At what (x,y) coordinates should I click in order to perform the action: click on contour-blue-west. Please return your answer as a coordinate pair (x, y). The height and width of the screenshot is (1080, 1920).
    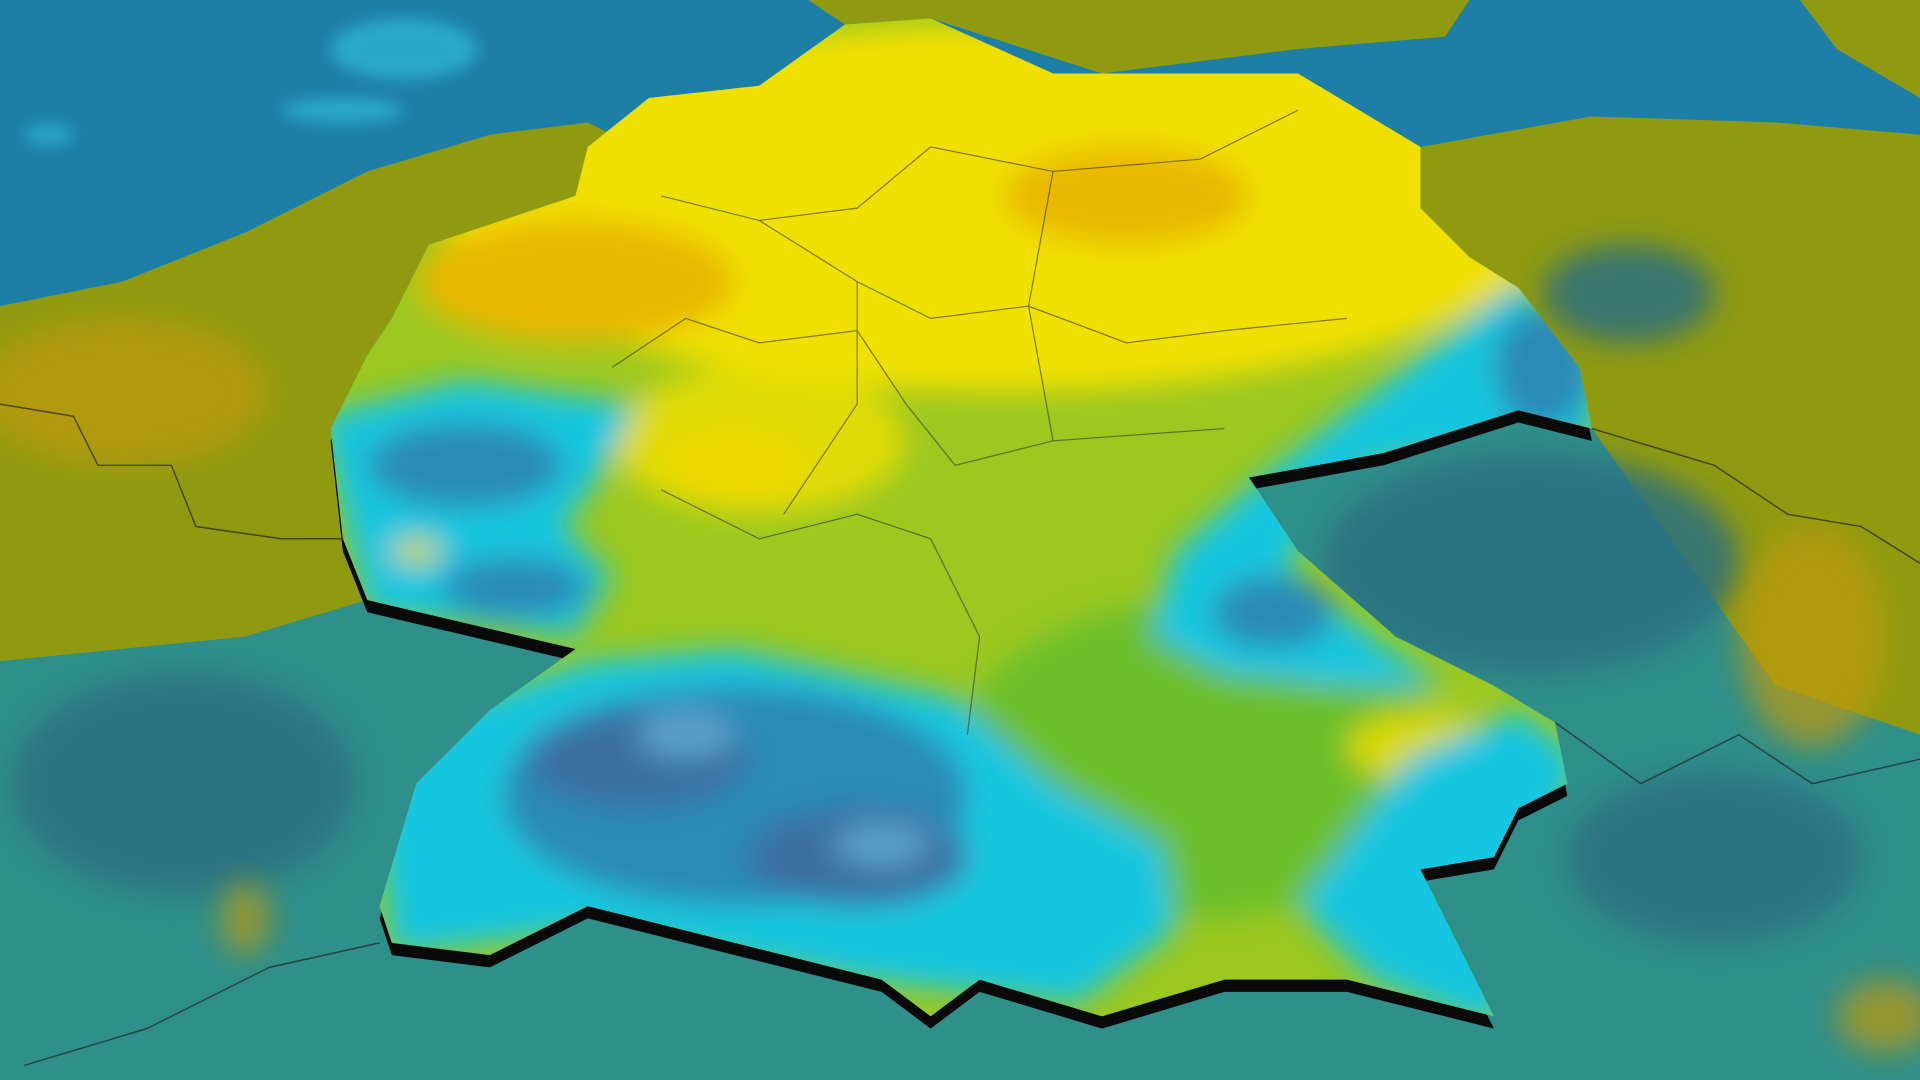
    Looking at the image, I should click on (465, 465).